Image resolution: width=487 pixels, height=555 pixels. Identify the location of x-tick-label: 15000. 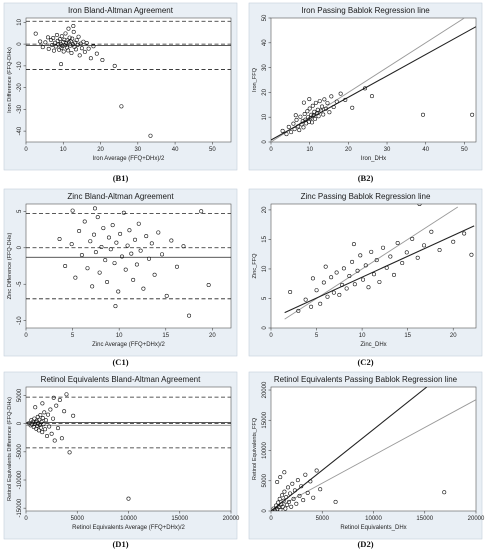
(179, 519).